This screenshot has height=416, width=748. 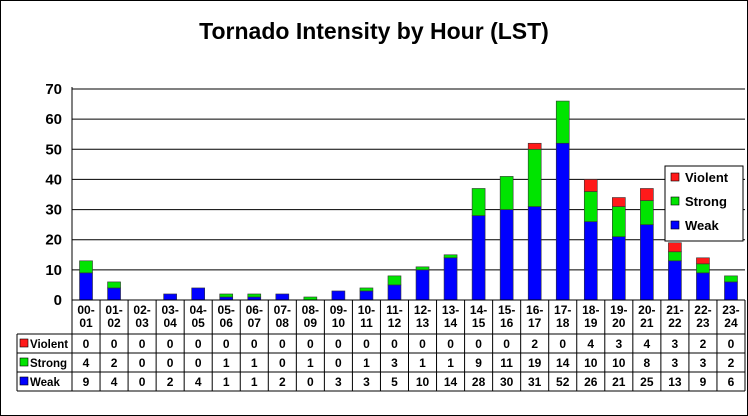 What do you see at coordinates (730, 316) in the screenshot?
I see `x-category-label: 23-24` at bounding box center [730, 316].